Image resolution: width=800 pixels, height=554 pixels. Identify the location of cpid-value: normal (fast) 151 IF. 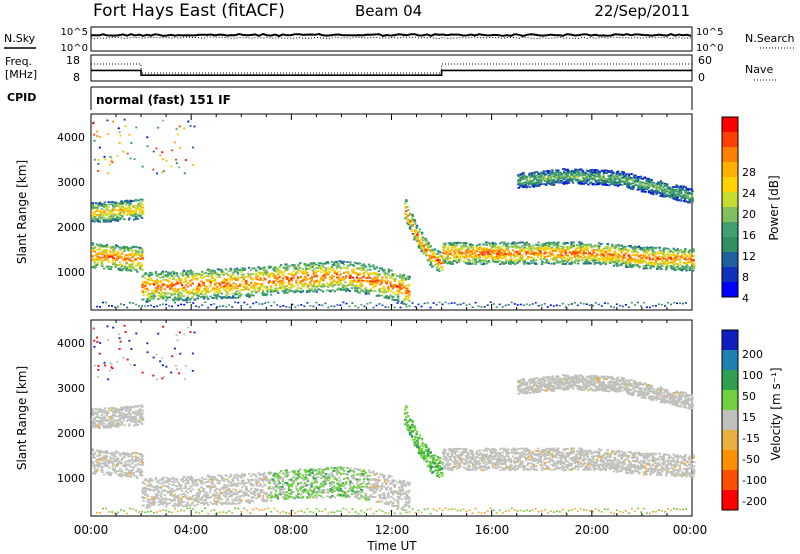
(163, 100).